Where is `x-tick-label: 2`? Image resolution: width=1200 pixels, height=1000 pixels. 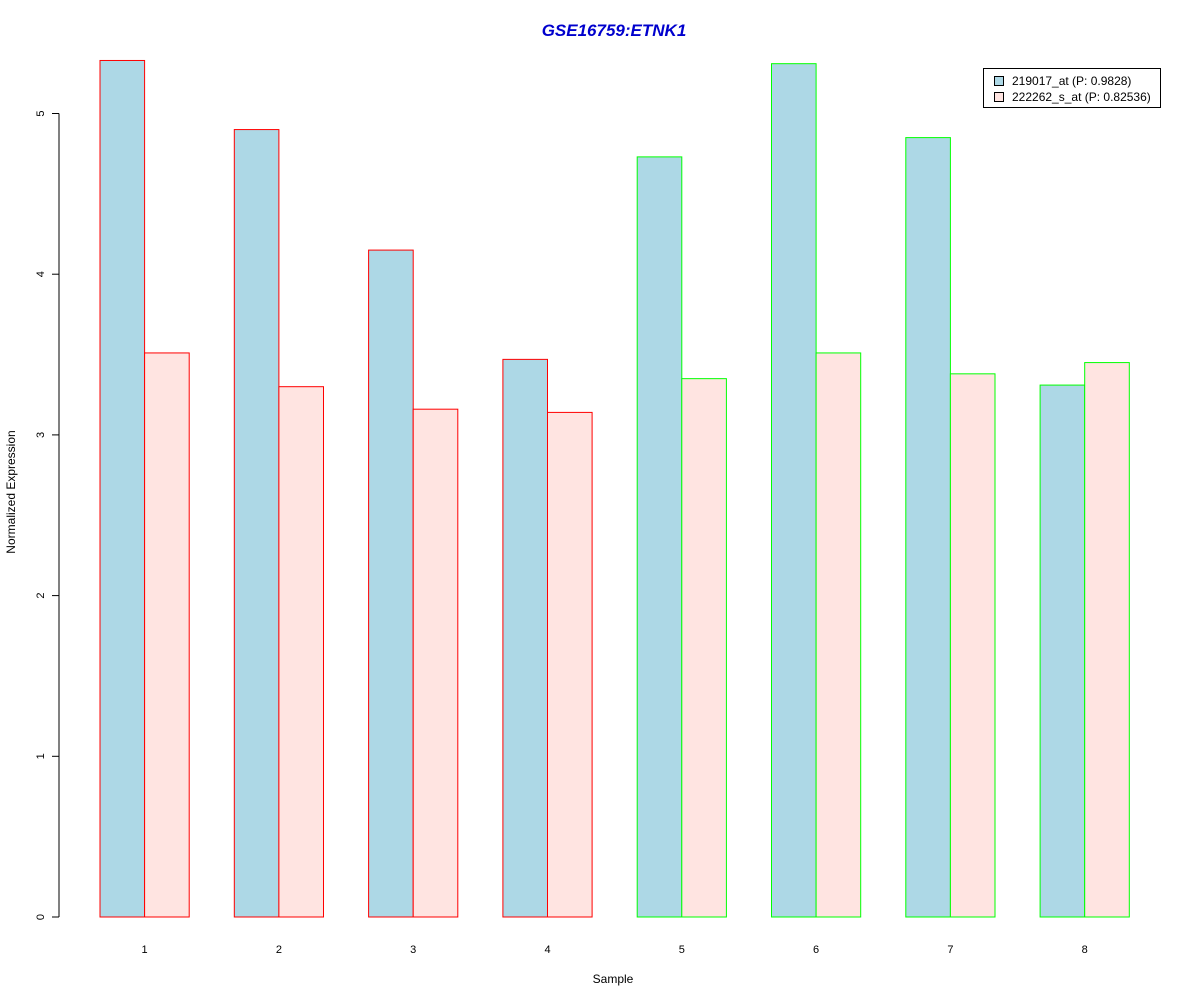
x-tick-label: 2 is located at coordinates (279, 950).